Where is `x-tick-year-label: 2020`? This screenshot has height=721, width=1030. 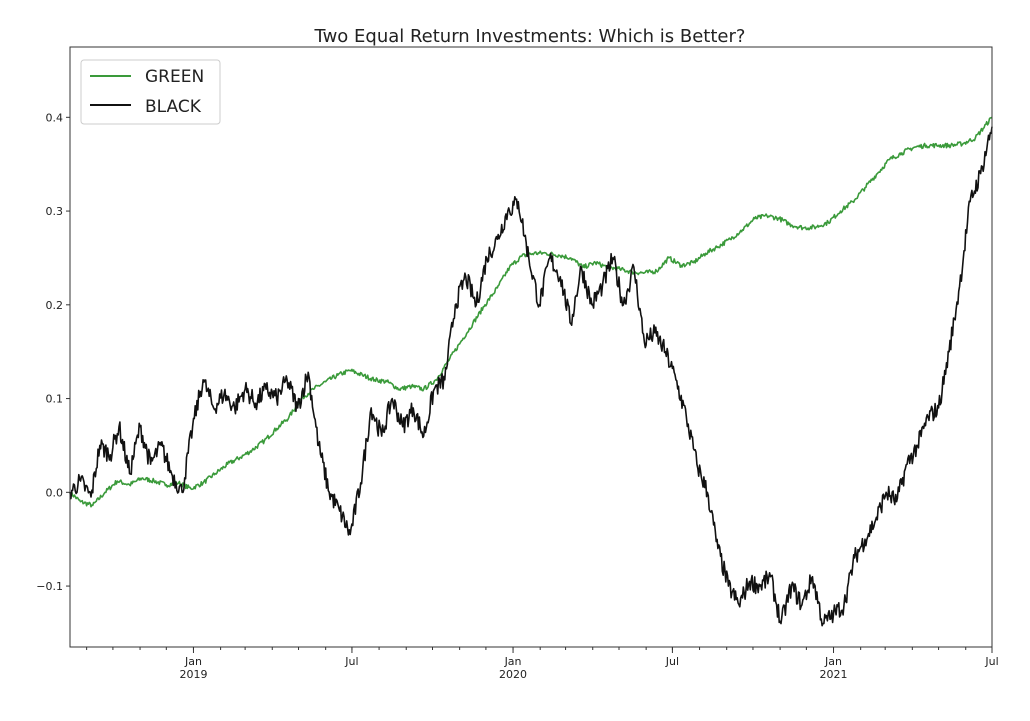 x-tick-year-label: 2020 is located at coordinates (513, 674).